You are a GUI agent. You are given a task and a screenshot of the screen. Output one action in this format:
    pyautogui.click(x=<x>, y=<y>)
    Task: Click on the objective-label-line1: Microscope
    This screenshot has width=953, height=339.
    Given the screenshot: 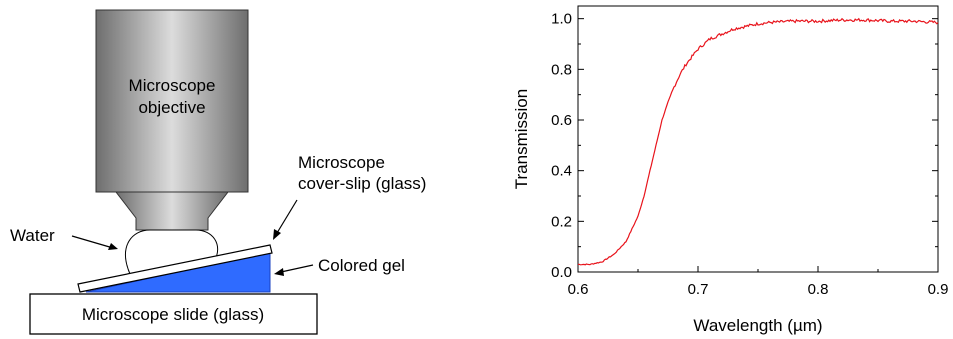 What is the action you would take?
    pyautogui.click(x=172, y=85)
    